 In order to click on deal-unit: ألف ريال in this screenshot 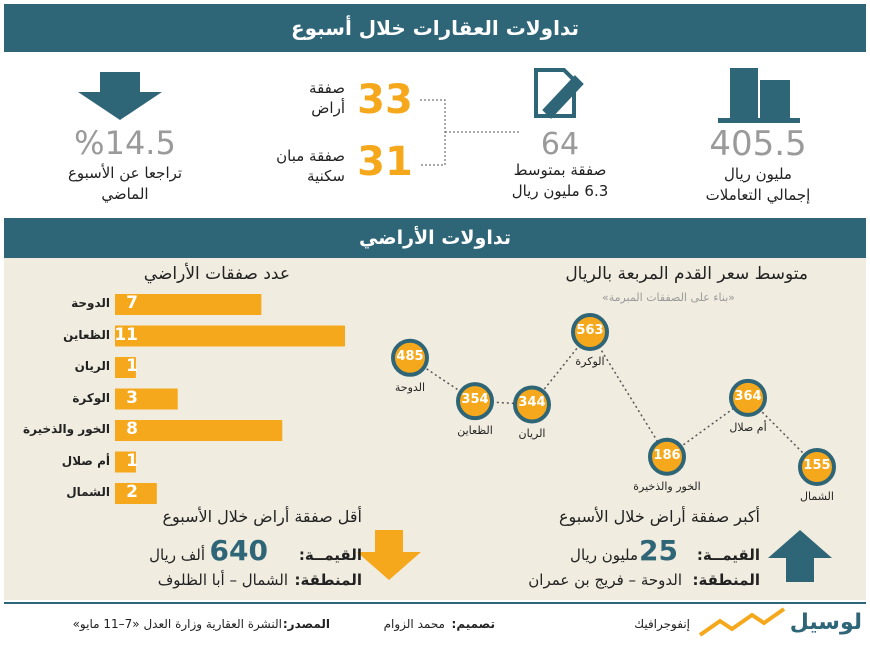, I will do `click(177, 555)`.